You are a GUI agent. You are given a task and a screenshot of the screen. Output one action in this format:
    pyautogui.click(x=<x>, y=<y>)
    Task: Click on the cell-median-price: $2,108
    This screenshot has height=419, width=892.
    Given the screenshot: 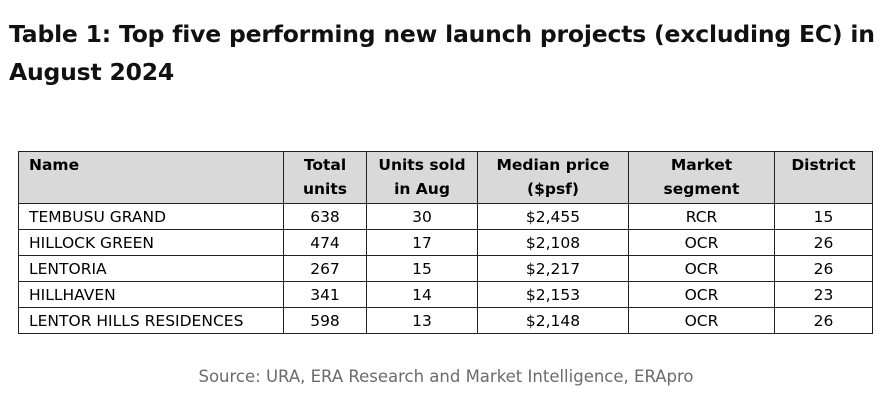 What is the action you would take?
    pyautogui.click(x=553, y=242)
    